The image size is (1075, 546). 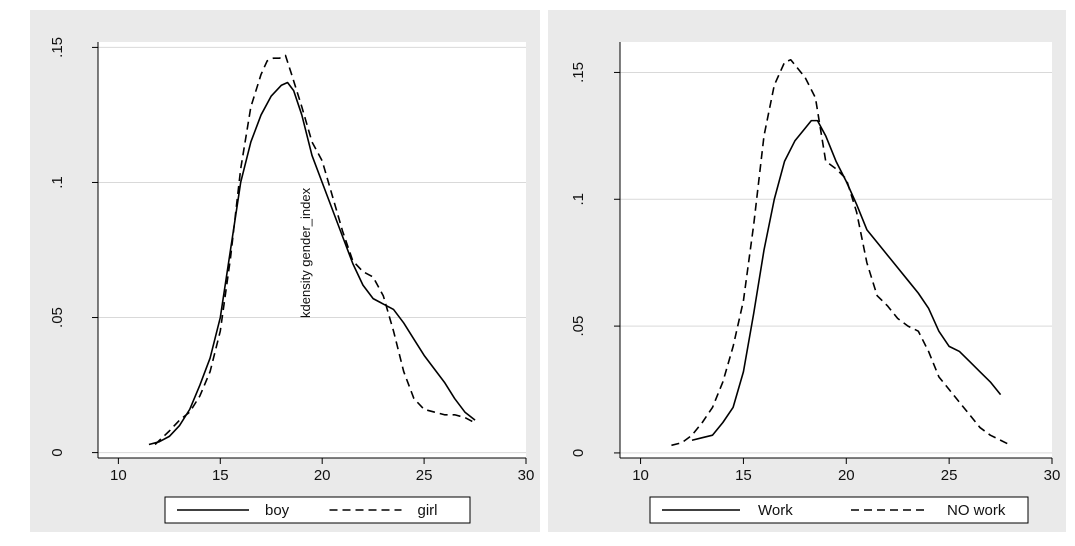 What do you see at coordinates (976, 510) in the screenshot?
I see `legend-label: NO work` at bounding box center [976, 510].